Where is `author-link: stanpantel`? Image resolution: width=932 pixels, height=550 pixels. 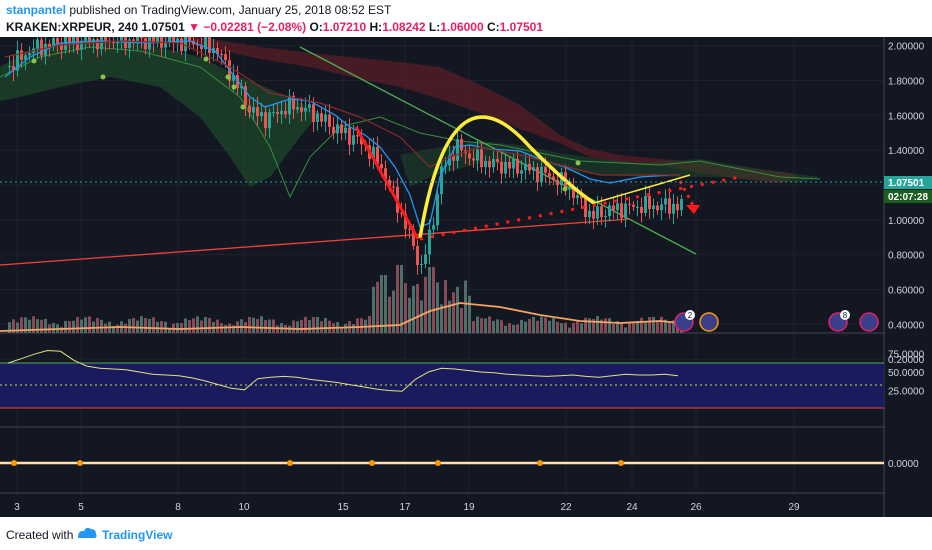 author-link: stanpantel is located at coordinates (36, 10).